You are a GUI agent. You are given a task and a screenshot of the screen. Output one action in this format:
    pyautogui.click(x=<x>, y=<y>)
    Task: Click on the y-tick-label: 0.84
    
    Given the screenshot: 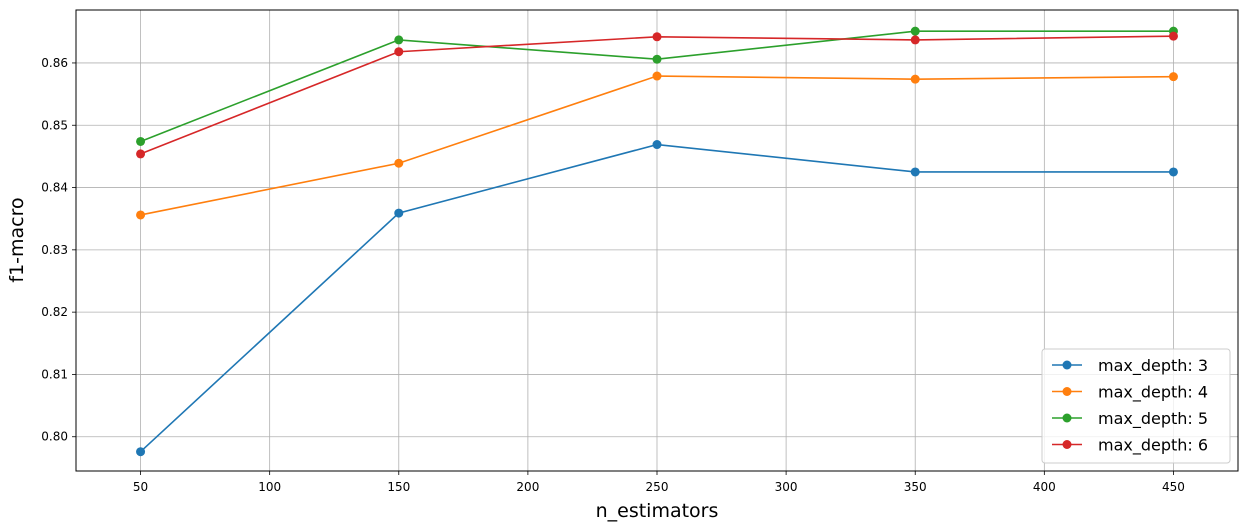 What is the action you would take?
    pyautogui.click(x=54, y=188)
    